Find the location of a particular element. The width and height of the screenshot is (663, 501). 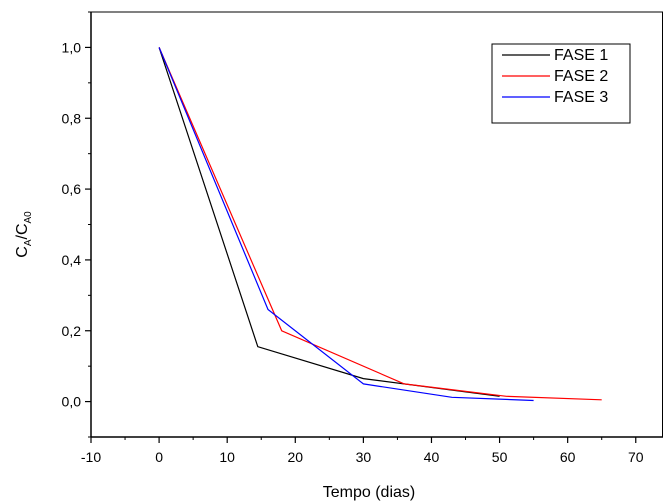

y-tick-label: 1,0 is located at coordinates (72, 47).